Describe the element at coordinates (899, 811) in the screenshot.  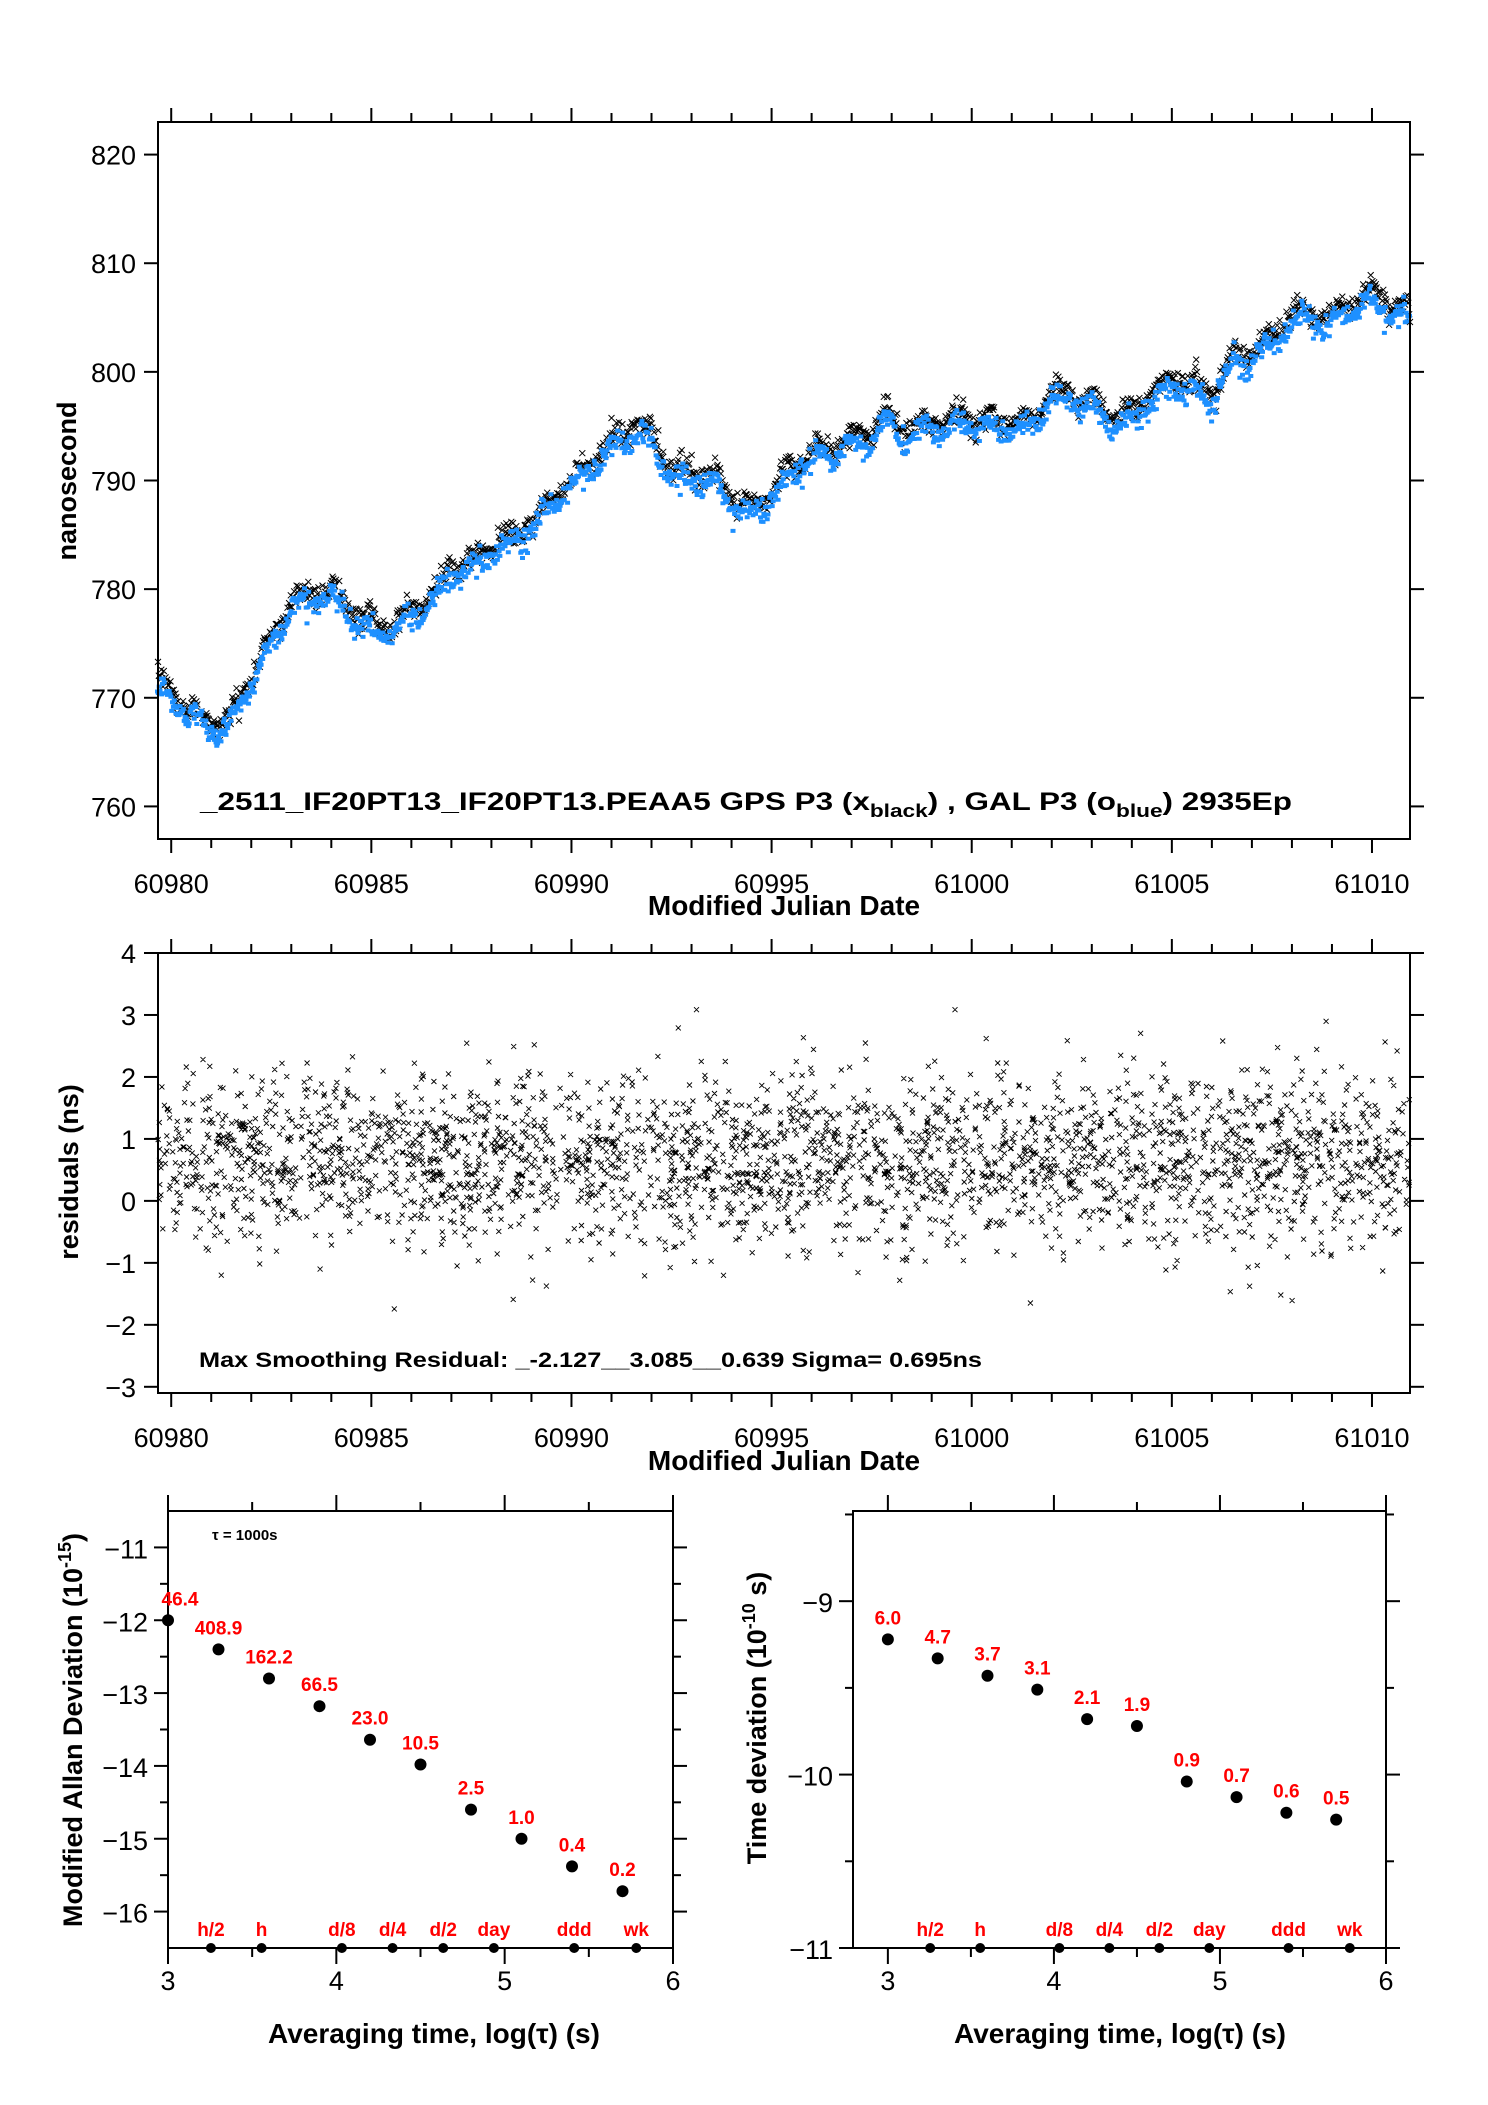
I see `annotation-sub-black: black` at that location.